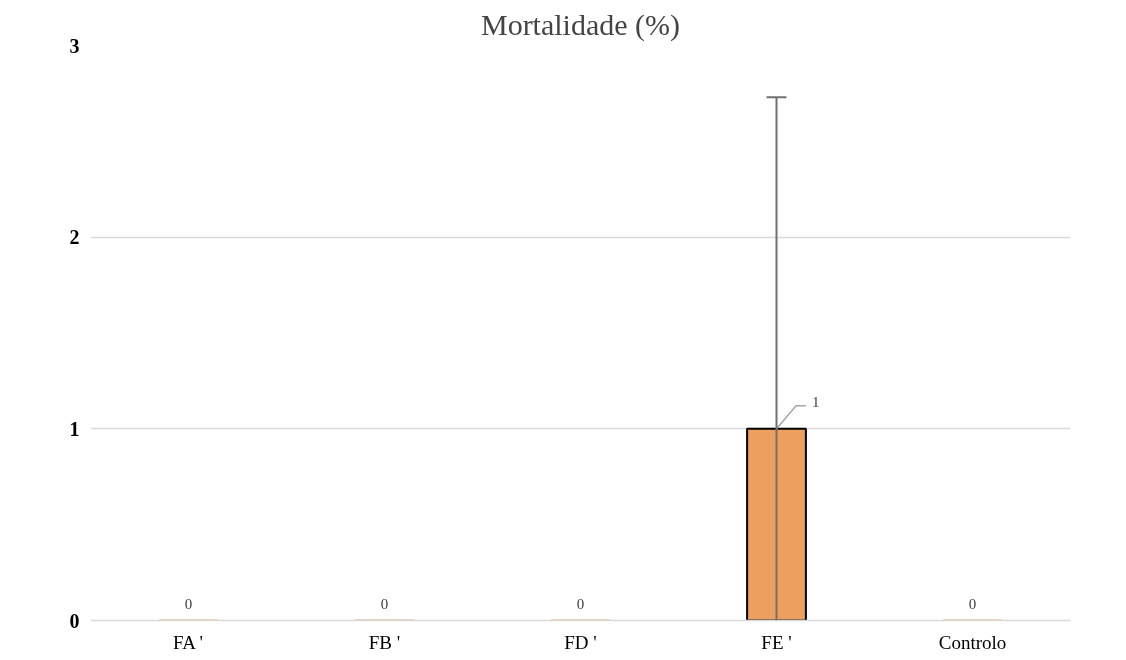 The width and height of the screenshot is (1126, 660). Describe the element at coordinates (74, 620) in the screenshot. I see `y-tick-label: 0` at that location.